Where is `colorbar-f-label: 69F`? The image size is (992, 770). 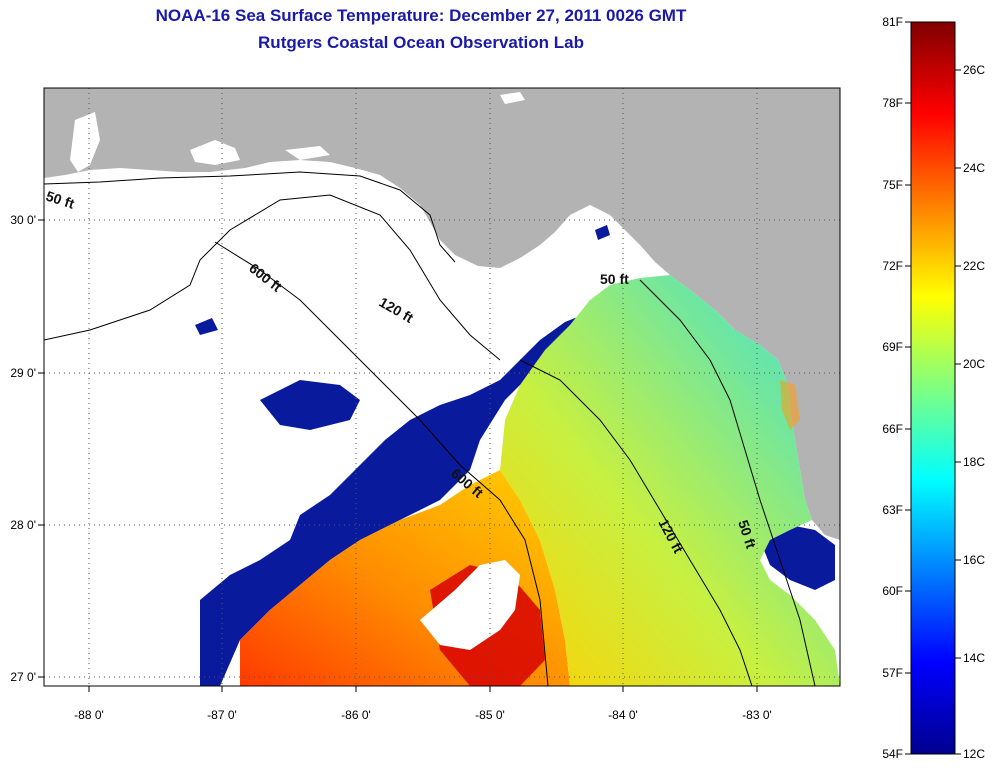
colorbar-f-label: 69F is located at coordinates (892, 347).